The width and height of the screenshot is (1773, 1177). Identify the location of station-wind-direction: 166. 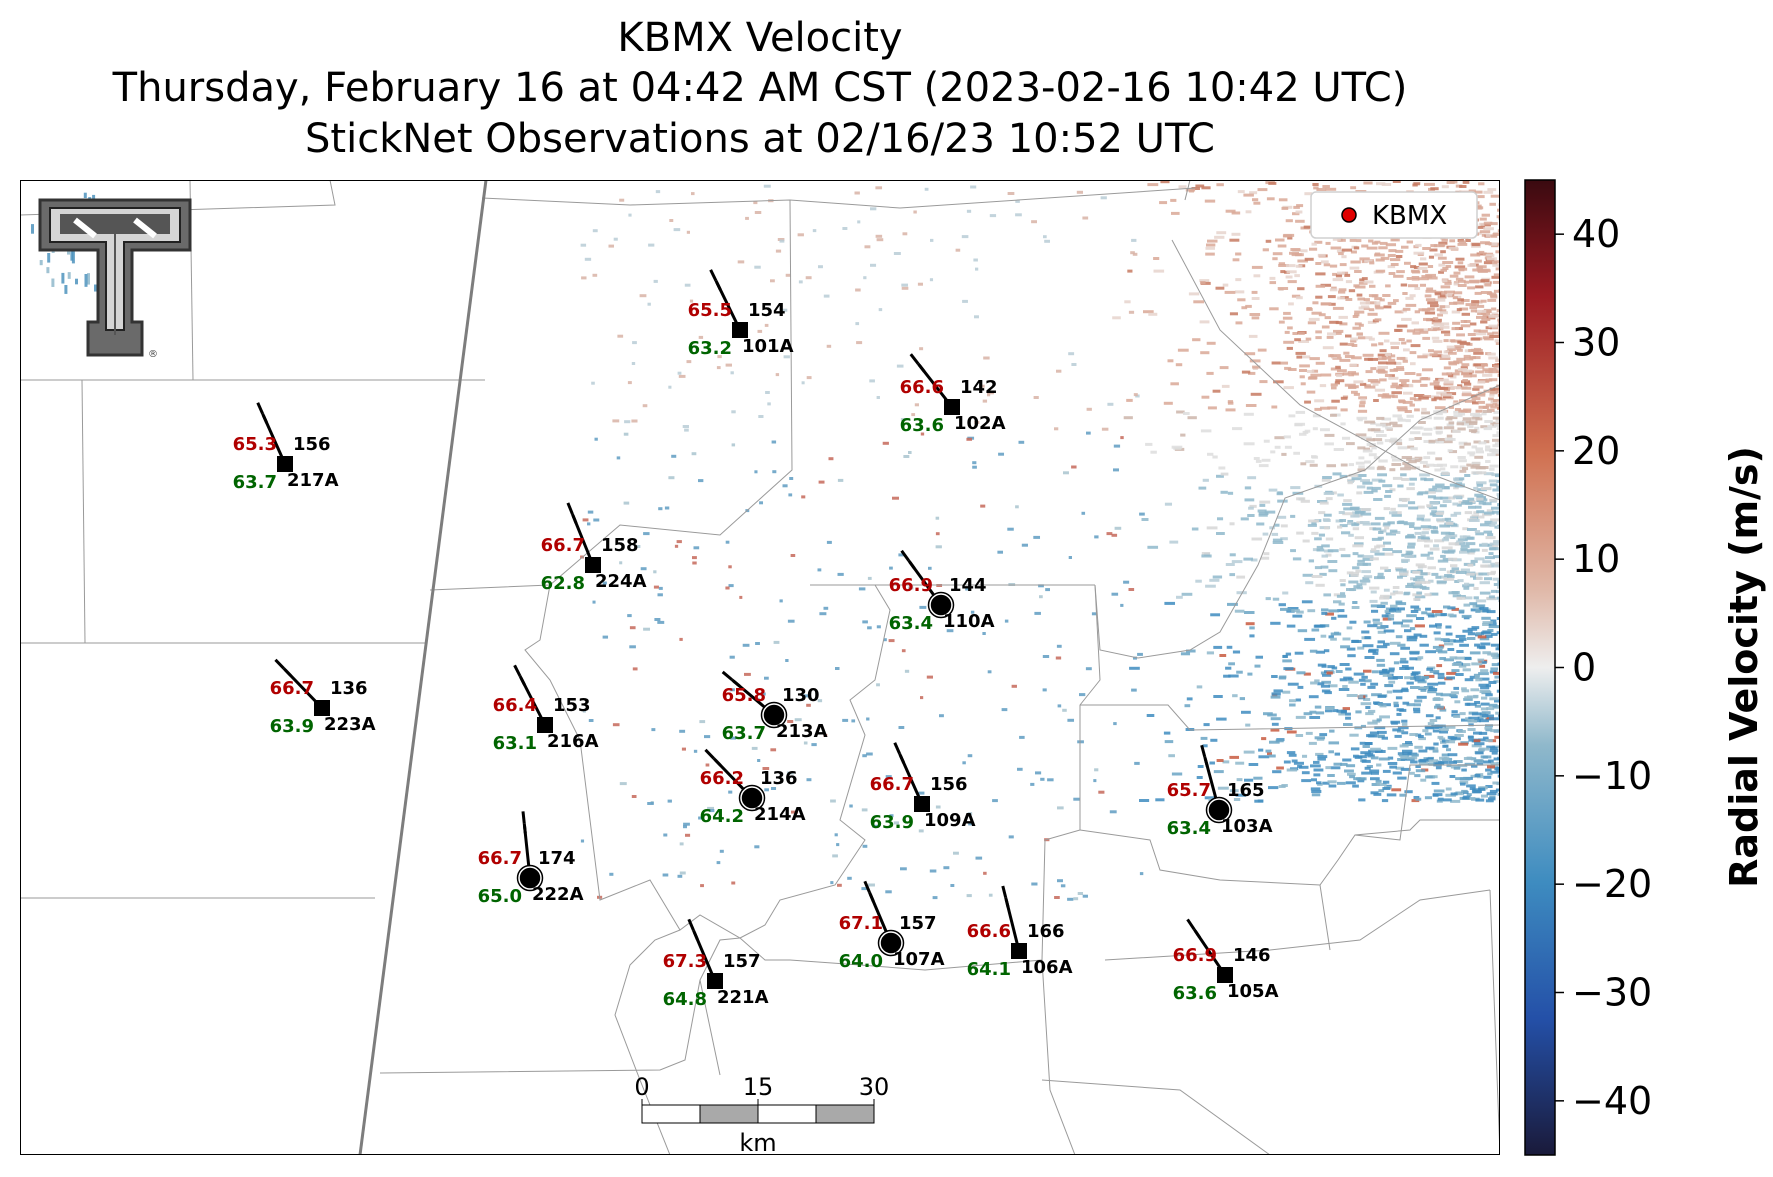
(1046, 931).